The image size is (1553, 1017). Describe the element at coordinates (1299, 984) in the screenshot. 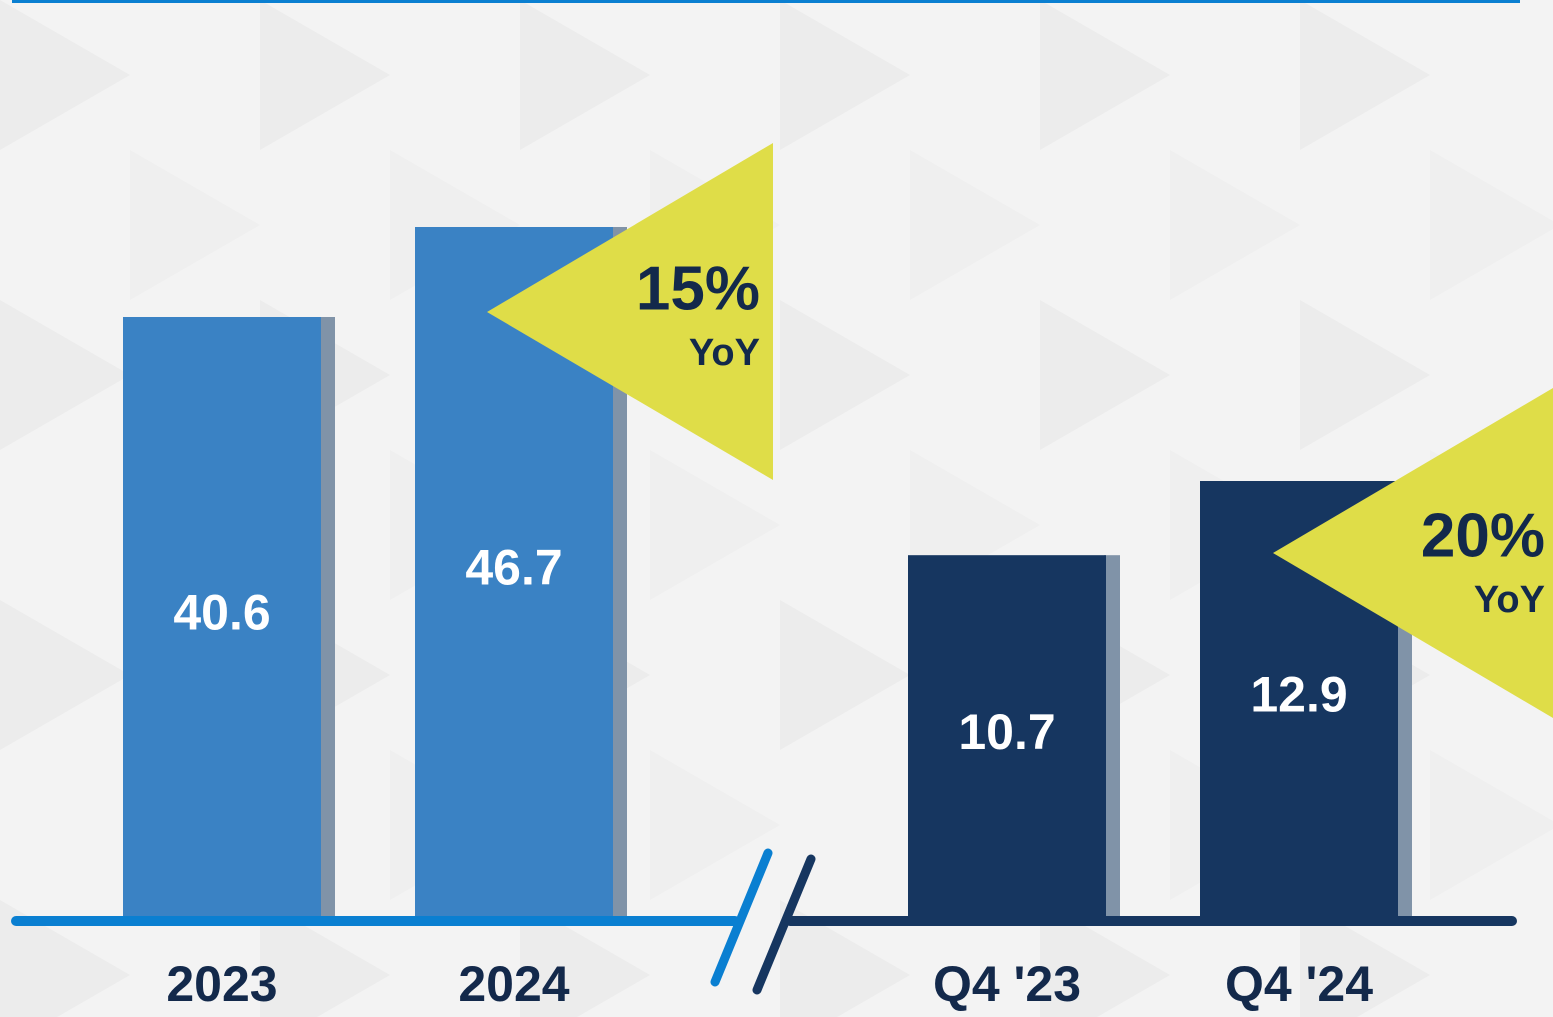

I see `category-label: Q4 '24` at that location.